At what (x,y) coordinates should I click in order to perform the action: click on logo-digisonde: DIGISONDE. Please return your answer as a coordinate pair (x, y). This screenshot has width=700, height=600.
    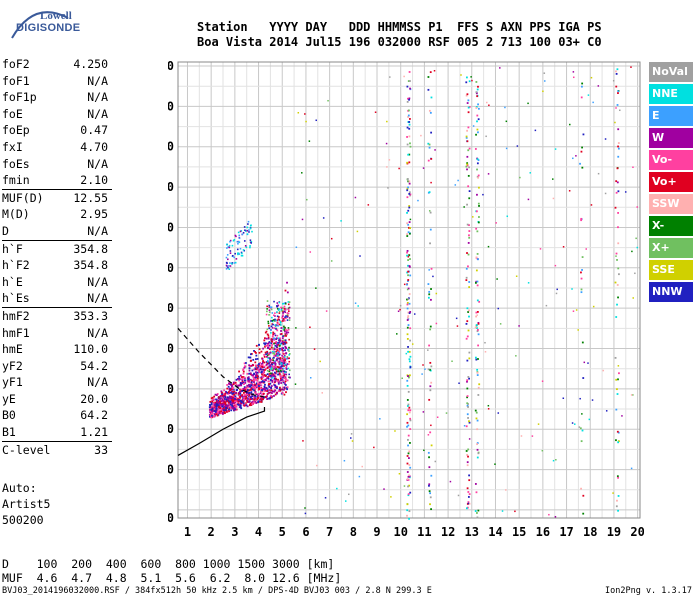
    Looking at the image, I should click on (48, 28).